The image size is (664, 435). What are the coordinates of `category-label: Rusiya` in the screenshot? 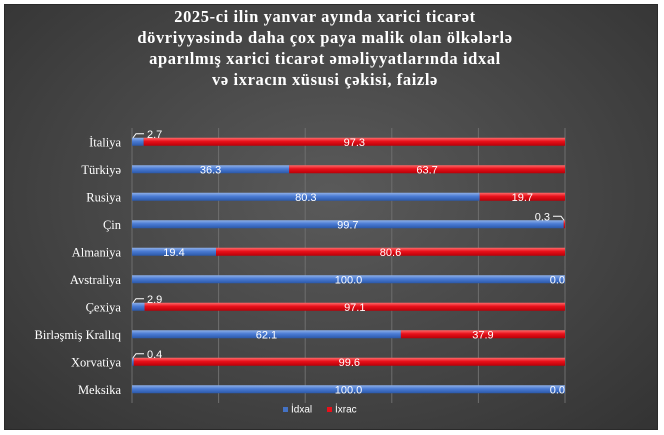 It's located at (103, 197).